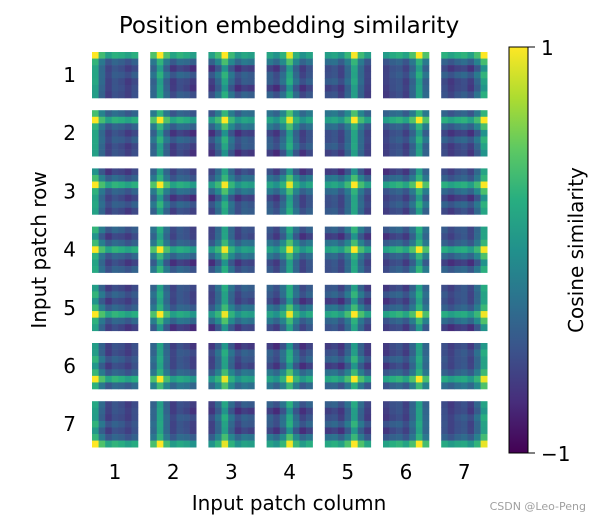  I want to click on tile-r1-c7, so click(464, 75).